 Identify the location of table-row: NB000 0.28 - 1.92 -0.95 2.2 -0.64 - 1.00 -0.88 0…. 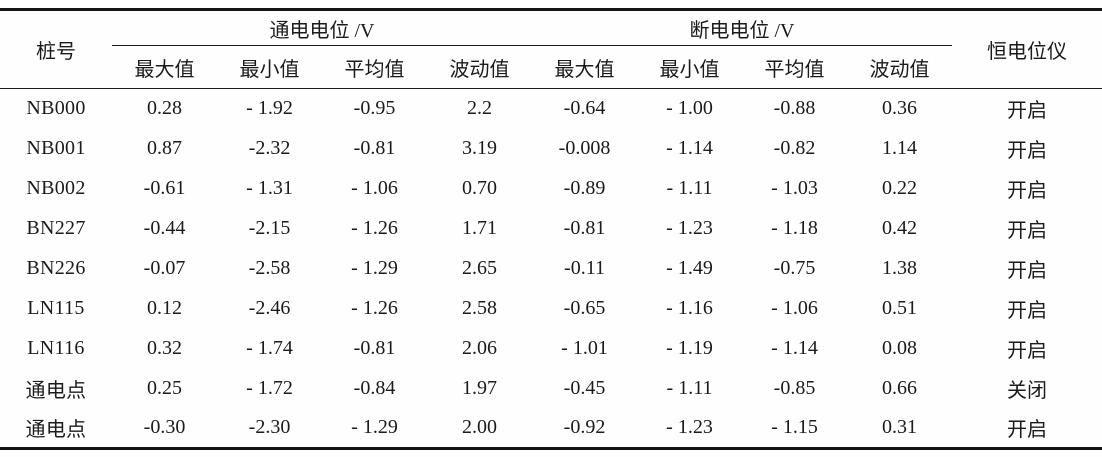
(551, 109).